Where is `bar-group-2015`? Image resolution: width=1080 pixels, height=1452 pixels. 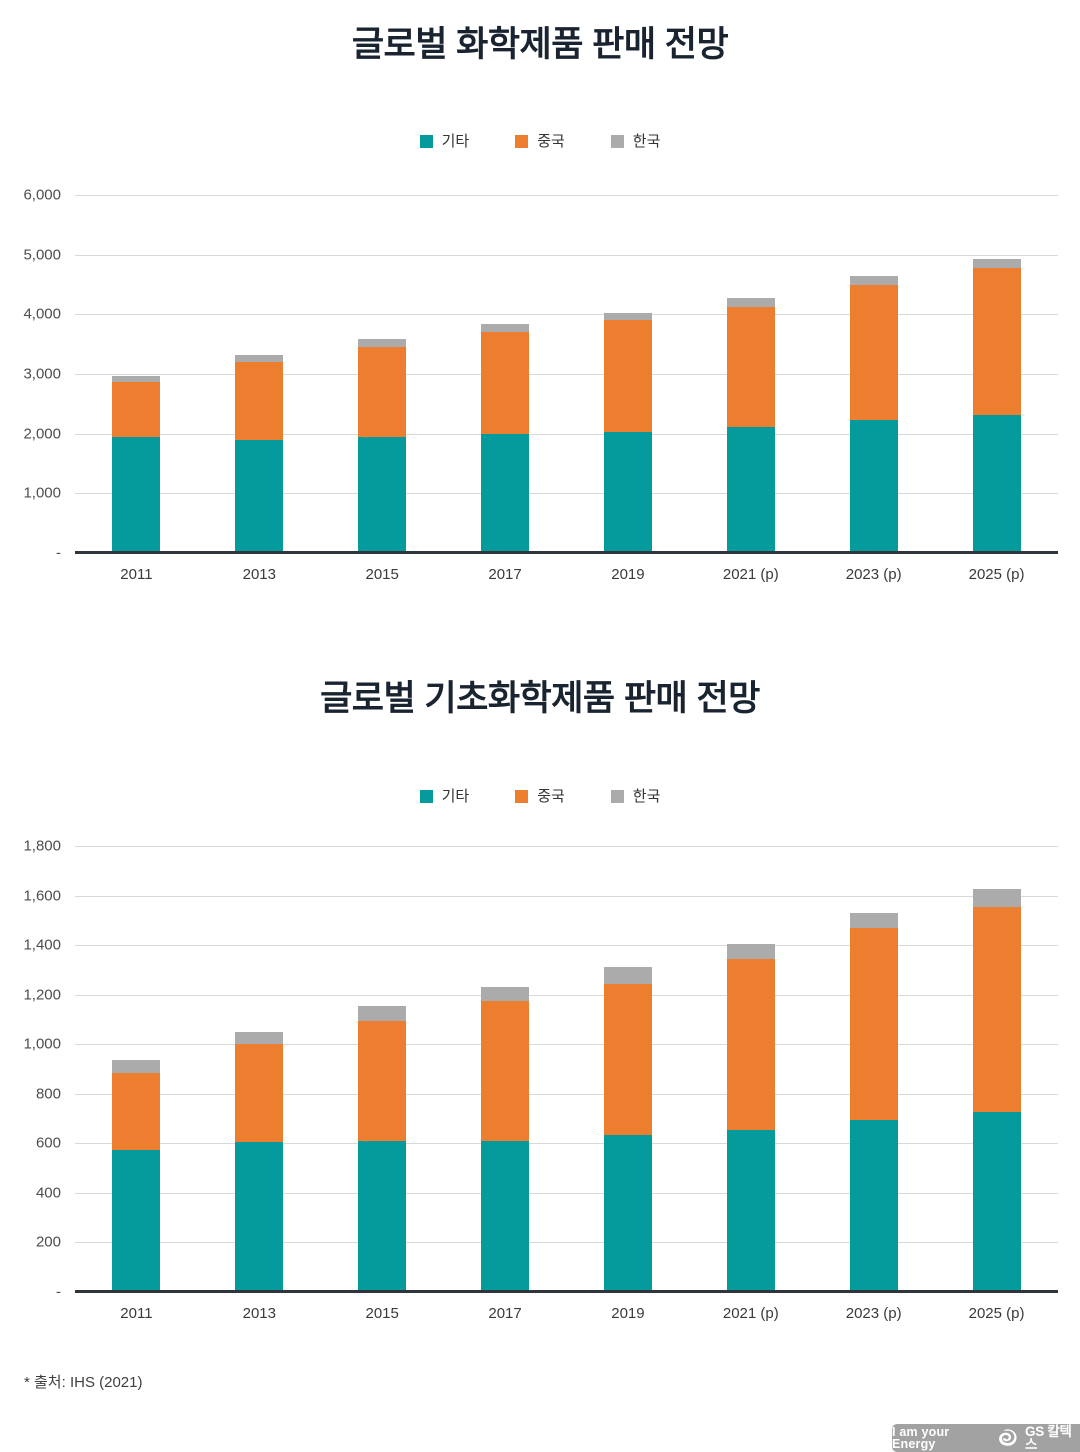
bar-group-2015 is located at coordinates (382, 446).